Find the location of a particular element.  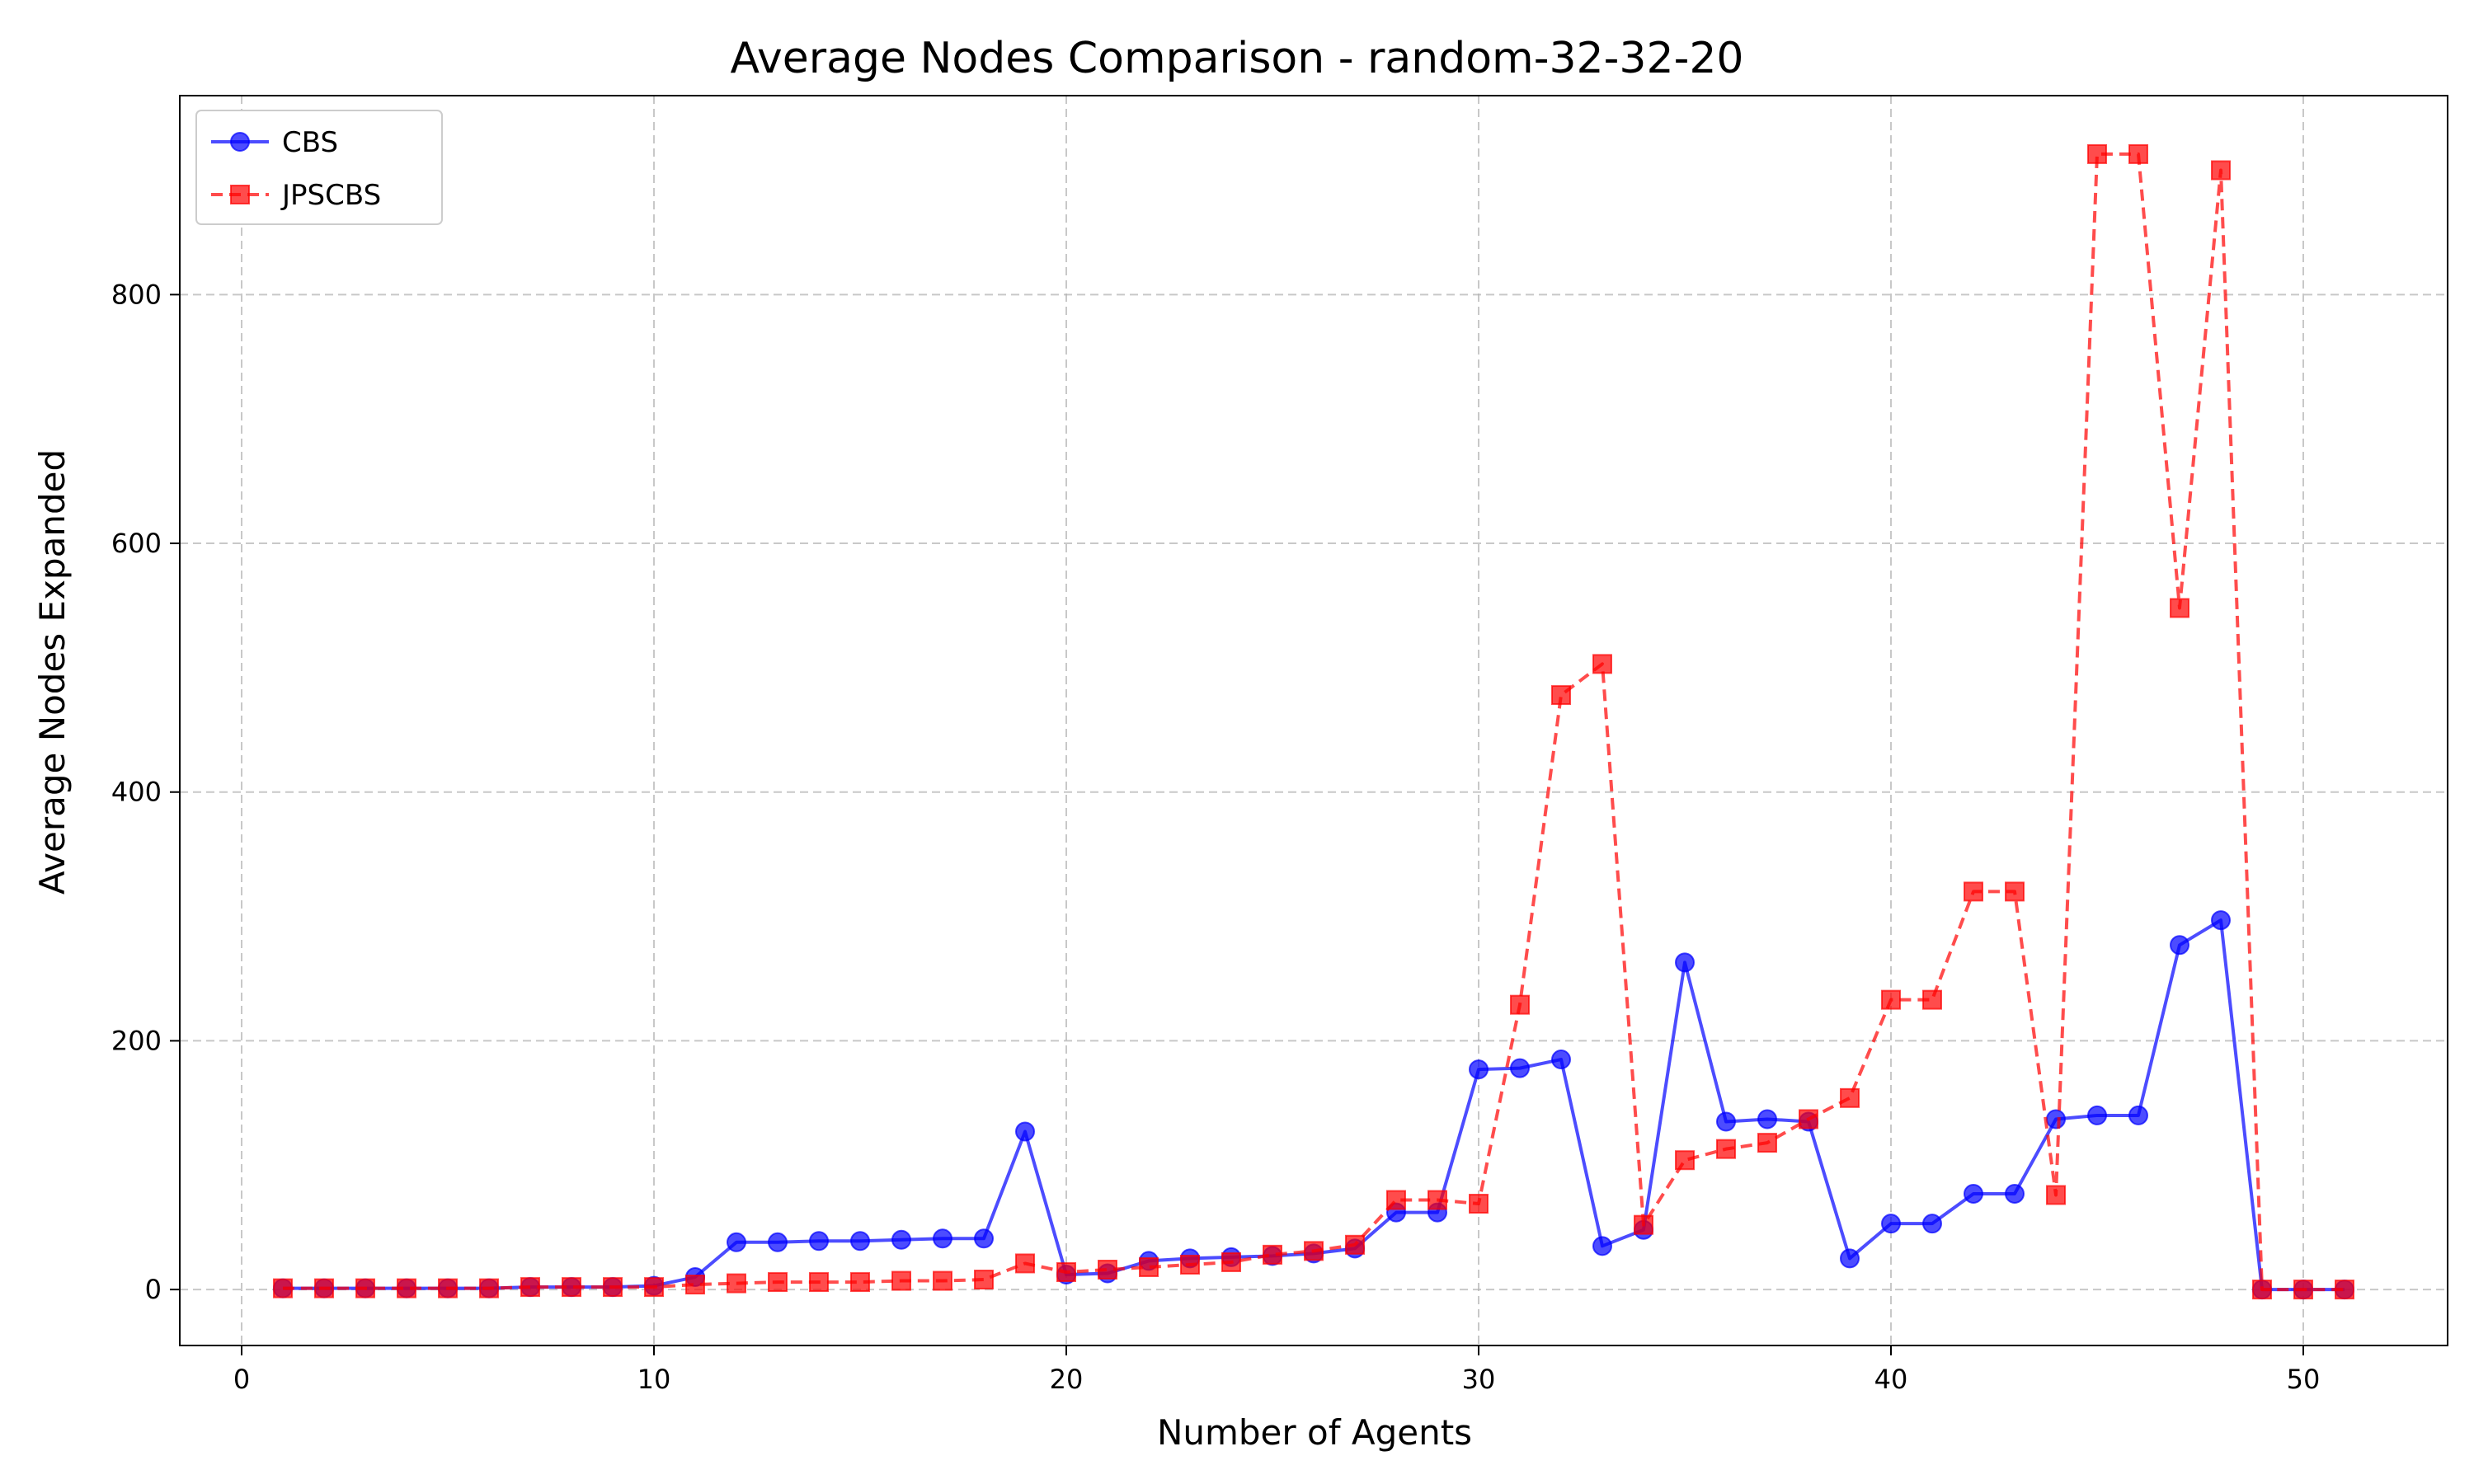

legend-label-jpscbs: JPSCBS is located at coordinates (330, 195).